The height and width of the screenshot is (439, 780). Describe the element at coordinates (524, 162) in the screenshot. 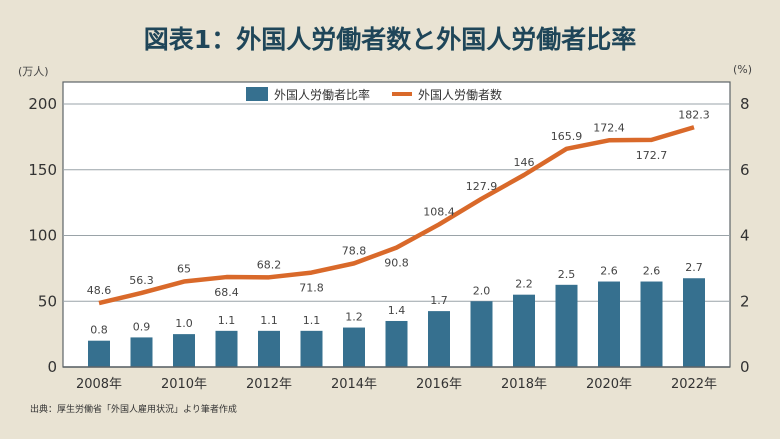

I see `line-data-label: 146` at that location.